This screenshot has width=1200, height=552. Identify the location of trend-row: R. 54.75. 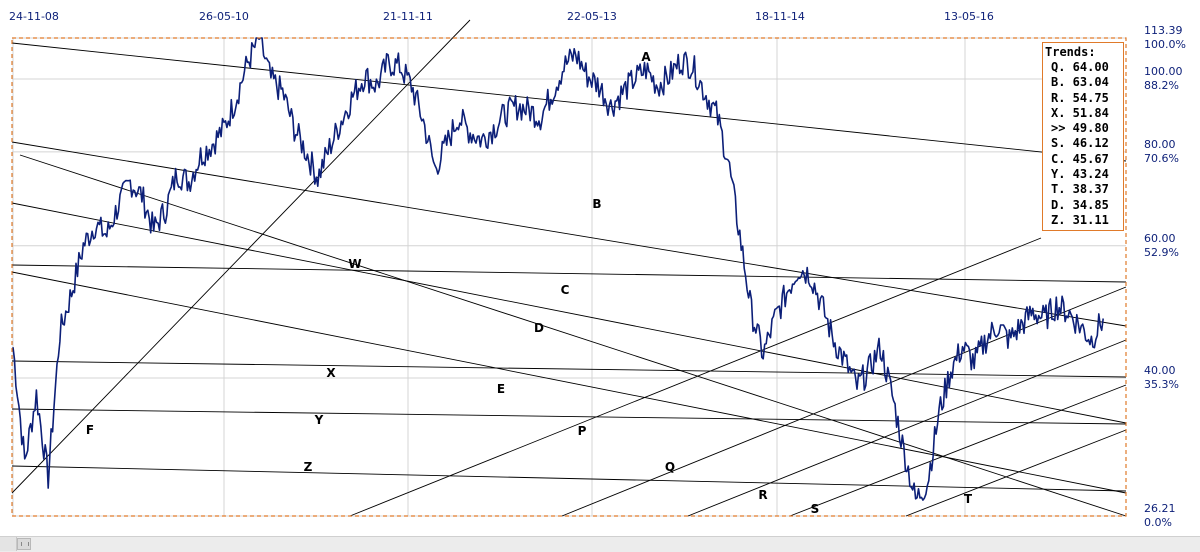
(1080, 97).